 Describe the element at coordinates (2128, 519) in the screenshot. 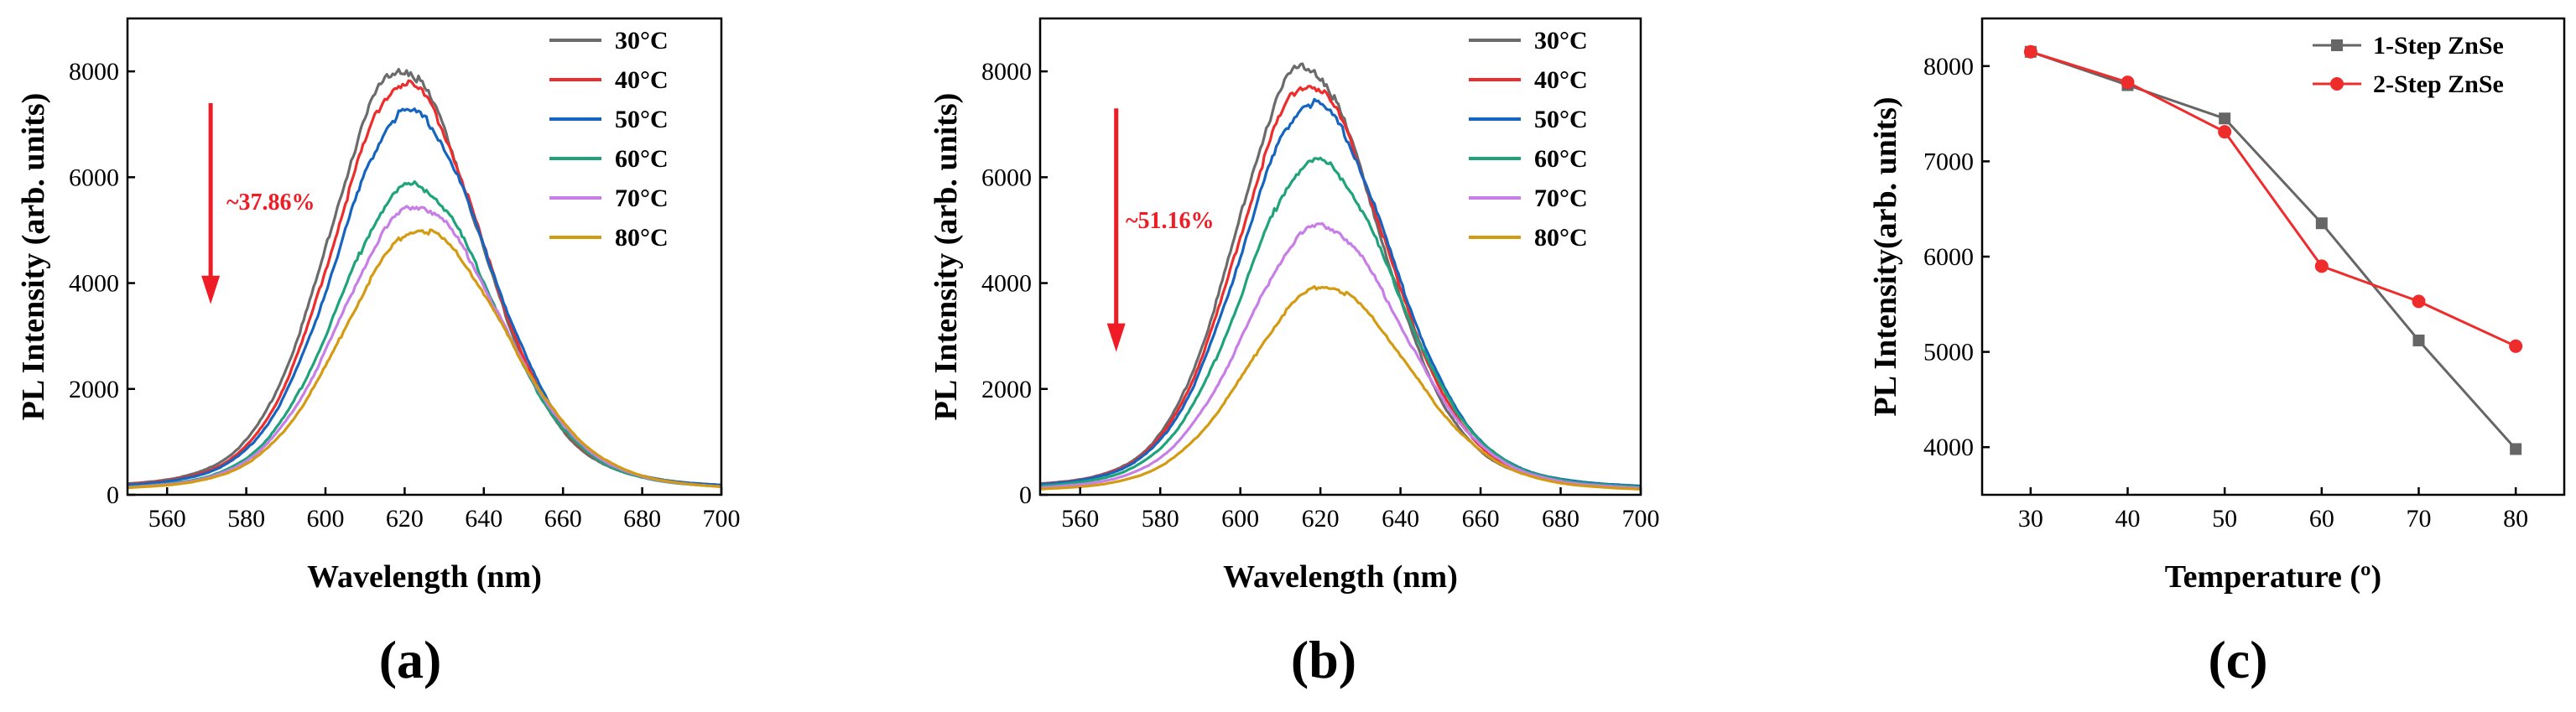

I see `x-tick-label: 40` at that location.